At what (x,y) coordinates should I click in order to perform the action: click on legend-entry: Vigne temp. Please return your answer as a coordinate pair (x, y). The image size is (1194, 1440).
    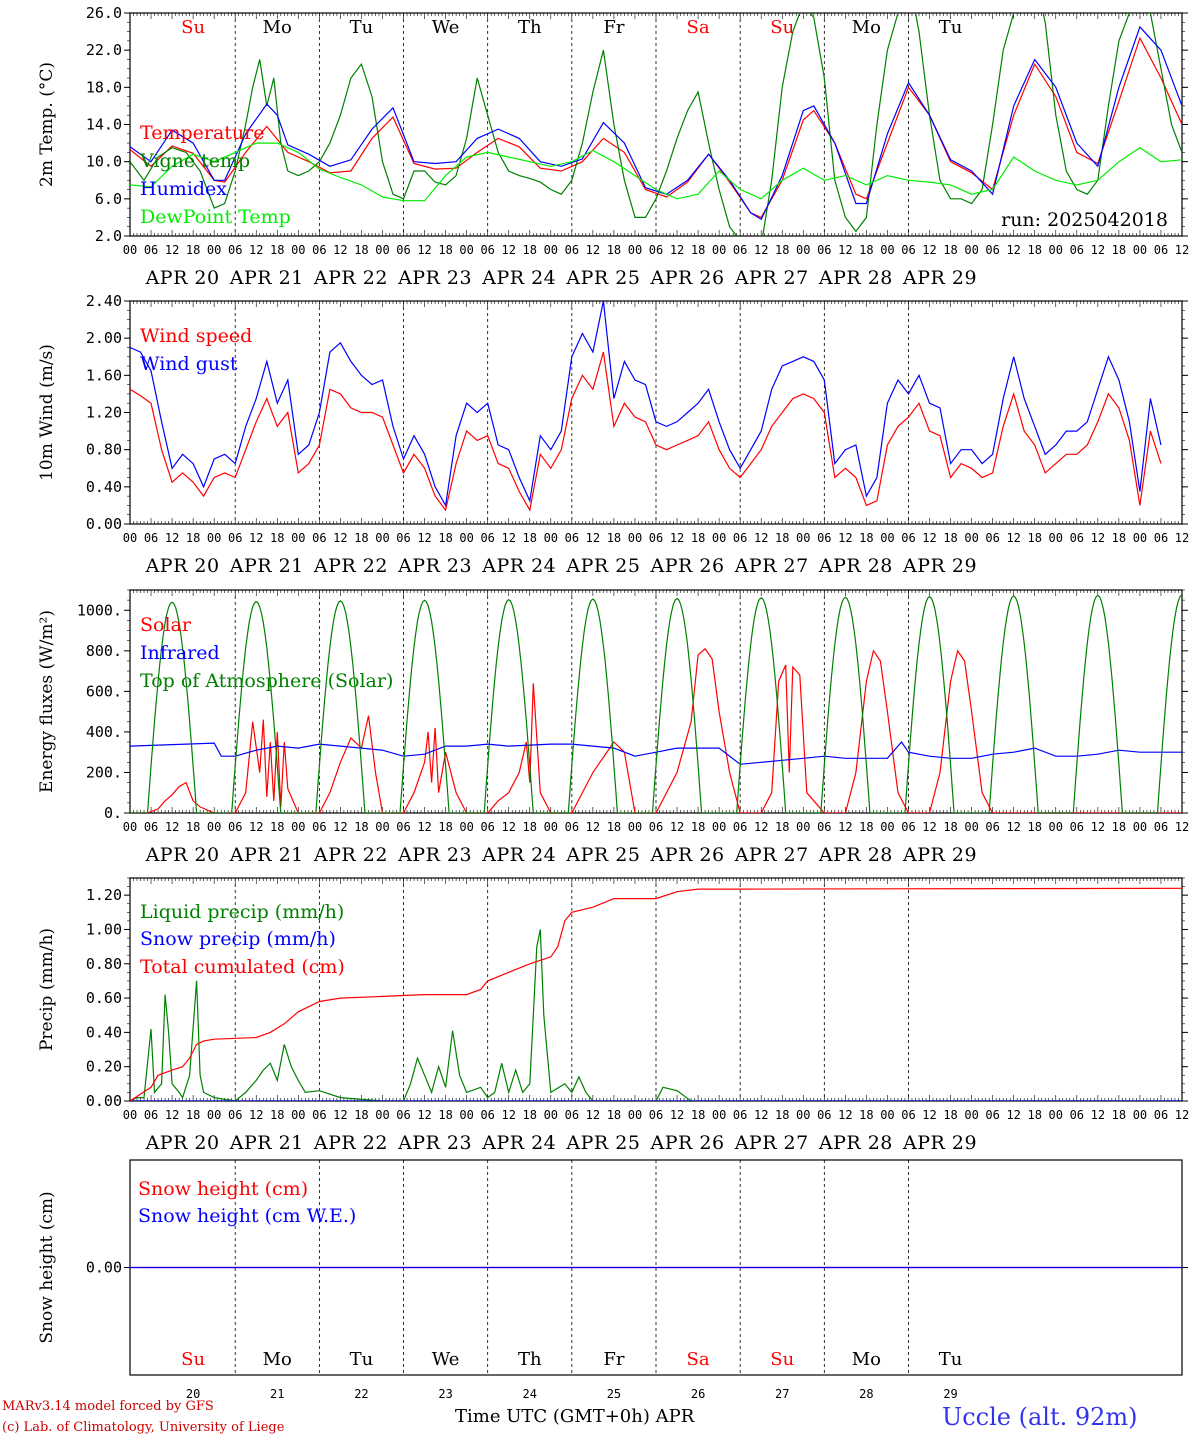
    Looking at the image, I should click on (194, 161).